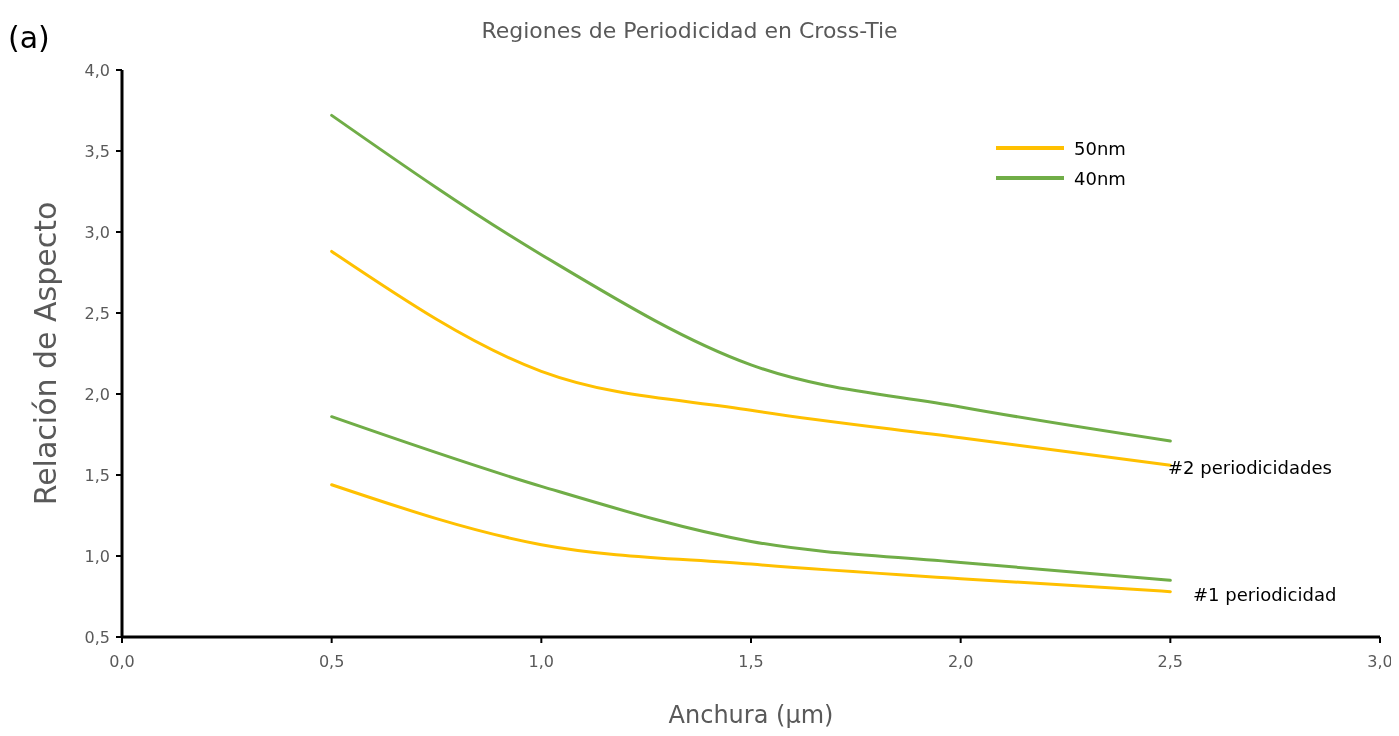 The height and width of the screenshot is (736, 1399). Describe the element at coordinates (751, 538) in the screenshot. I see `line-series` at that location.